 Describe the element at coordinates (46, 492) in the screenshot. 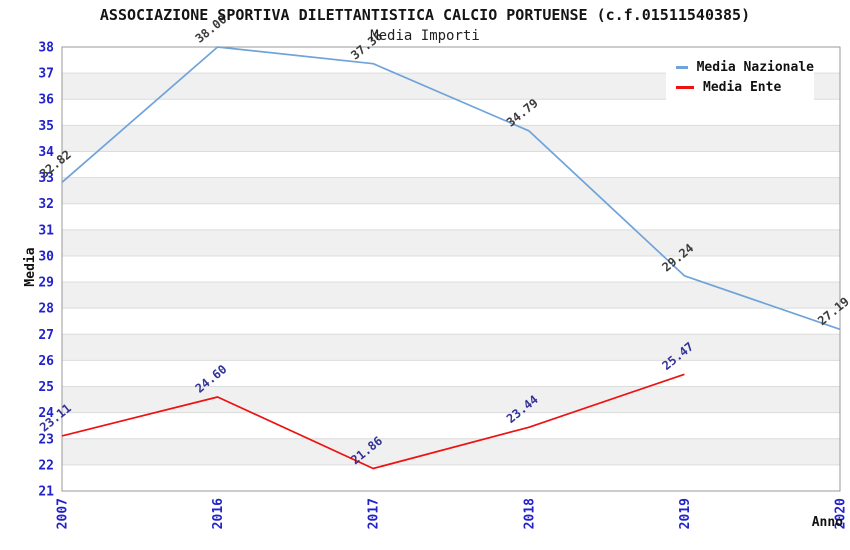

I see `y-tick-label: 21` at that location.